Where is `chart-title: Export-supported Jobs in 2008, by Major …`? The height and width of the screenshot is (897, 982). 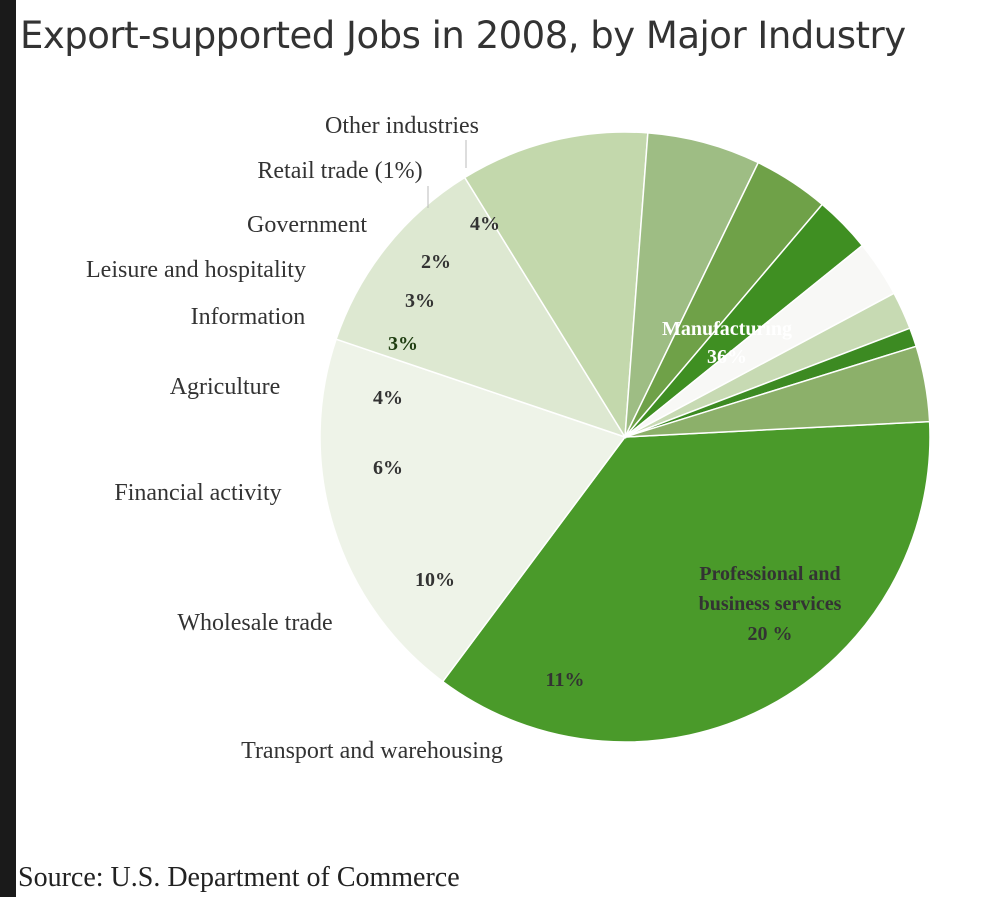 chart-title: Export-supported Jobs in 2008, by Major … is located at coordinates (463, 35).